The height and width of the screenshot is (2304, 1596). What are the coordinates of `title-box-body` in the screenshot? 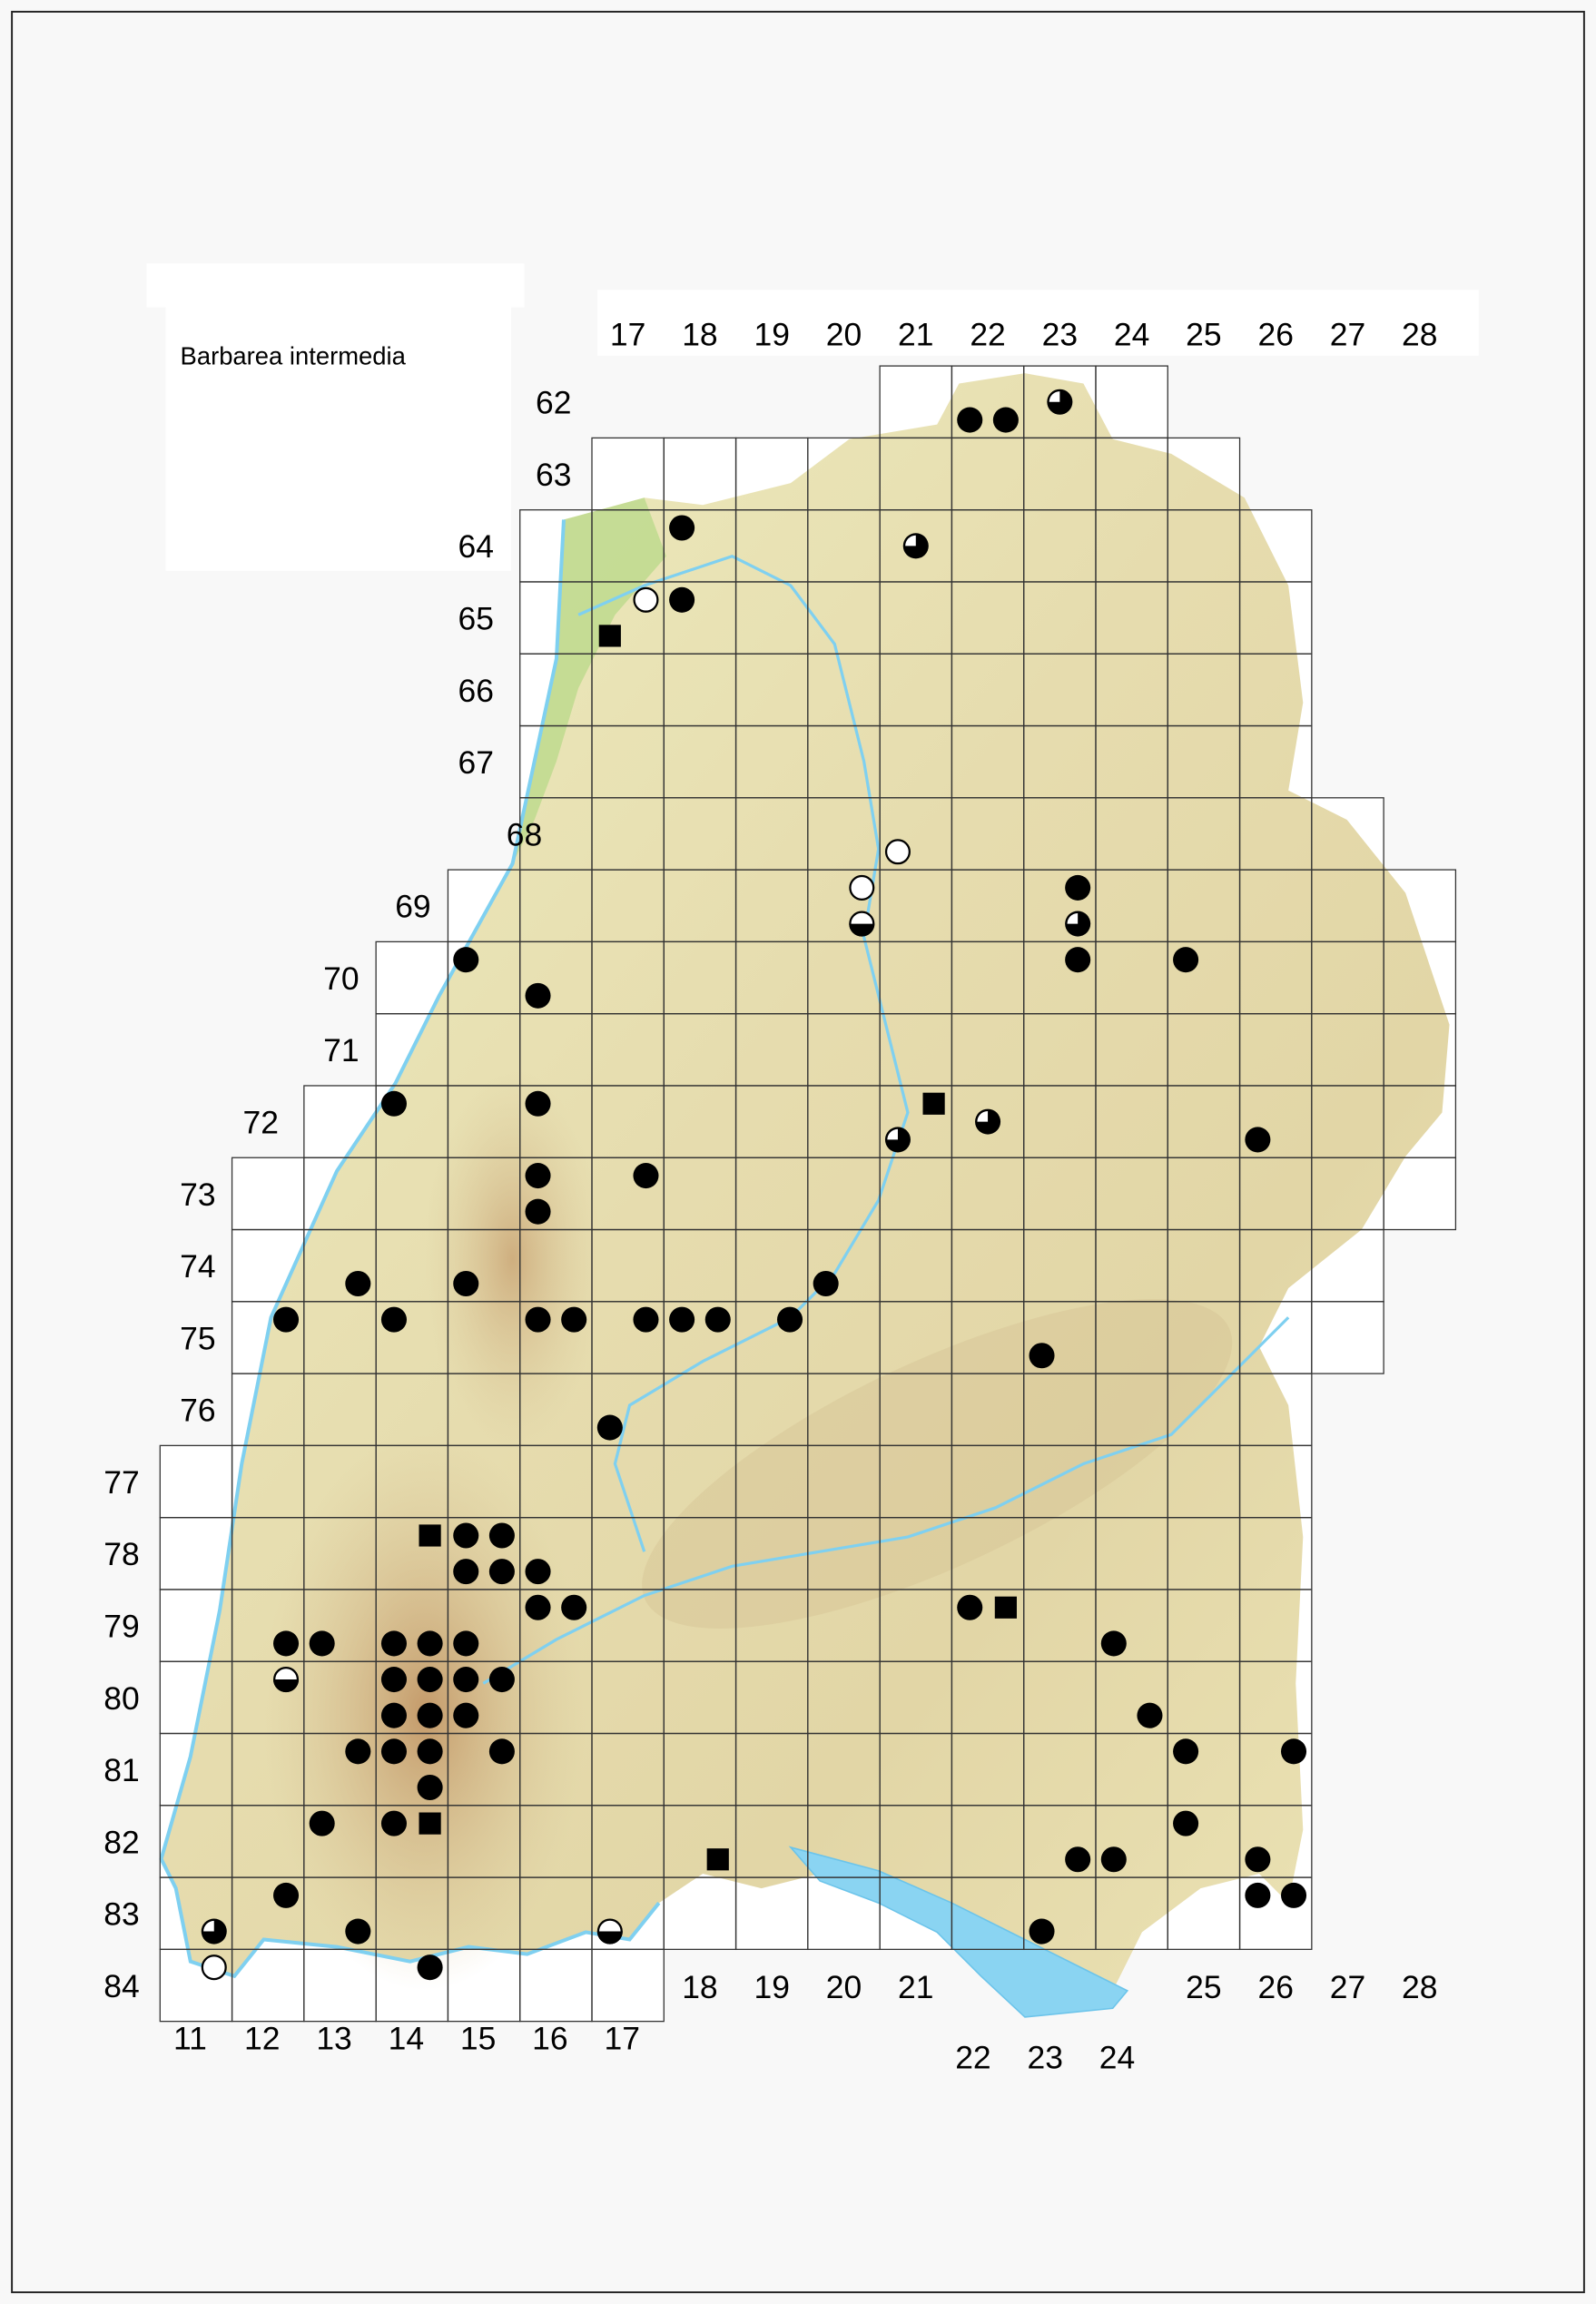 It's located at (338, 435).